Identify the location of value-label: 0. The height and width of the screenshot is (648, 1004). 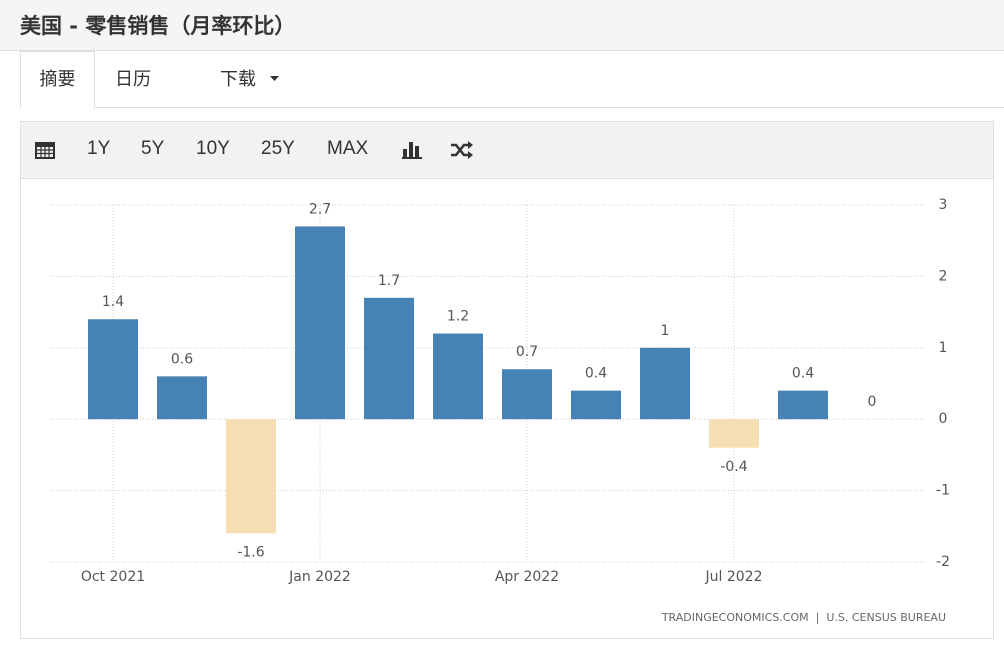
(872, 402).